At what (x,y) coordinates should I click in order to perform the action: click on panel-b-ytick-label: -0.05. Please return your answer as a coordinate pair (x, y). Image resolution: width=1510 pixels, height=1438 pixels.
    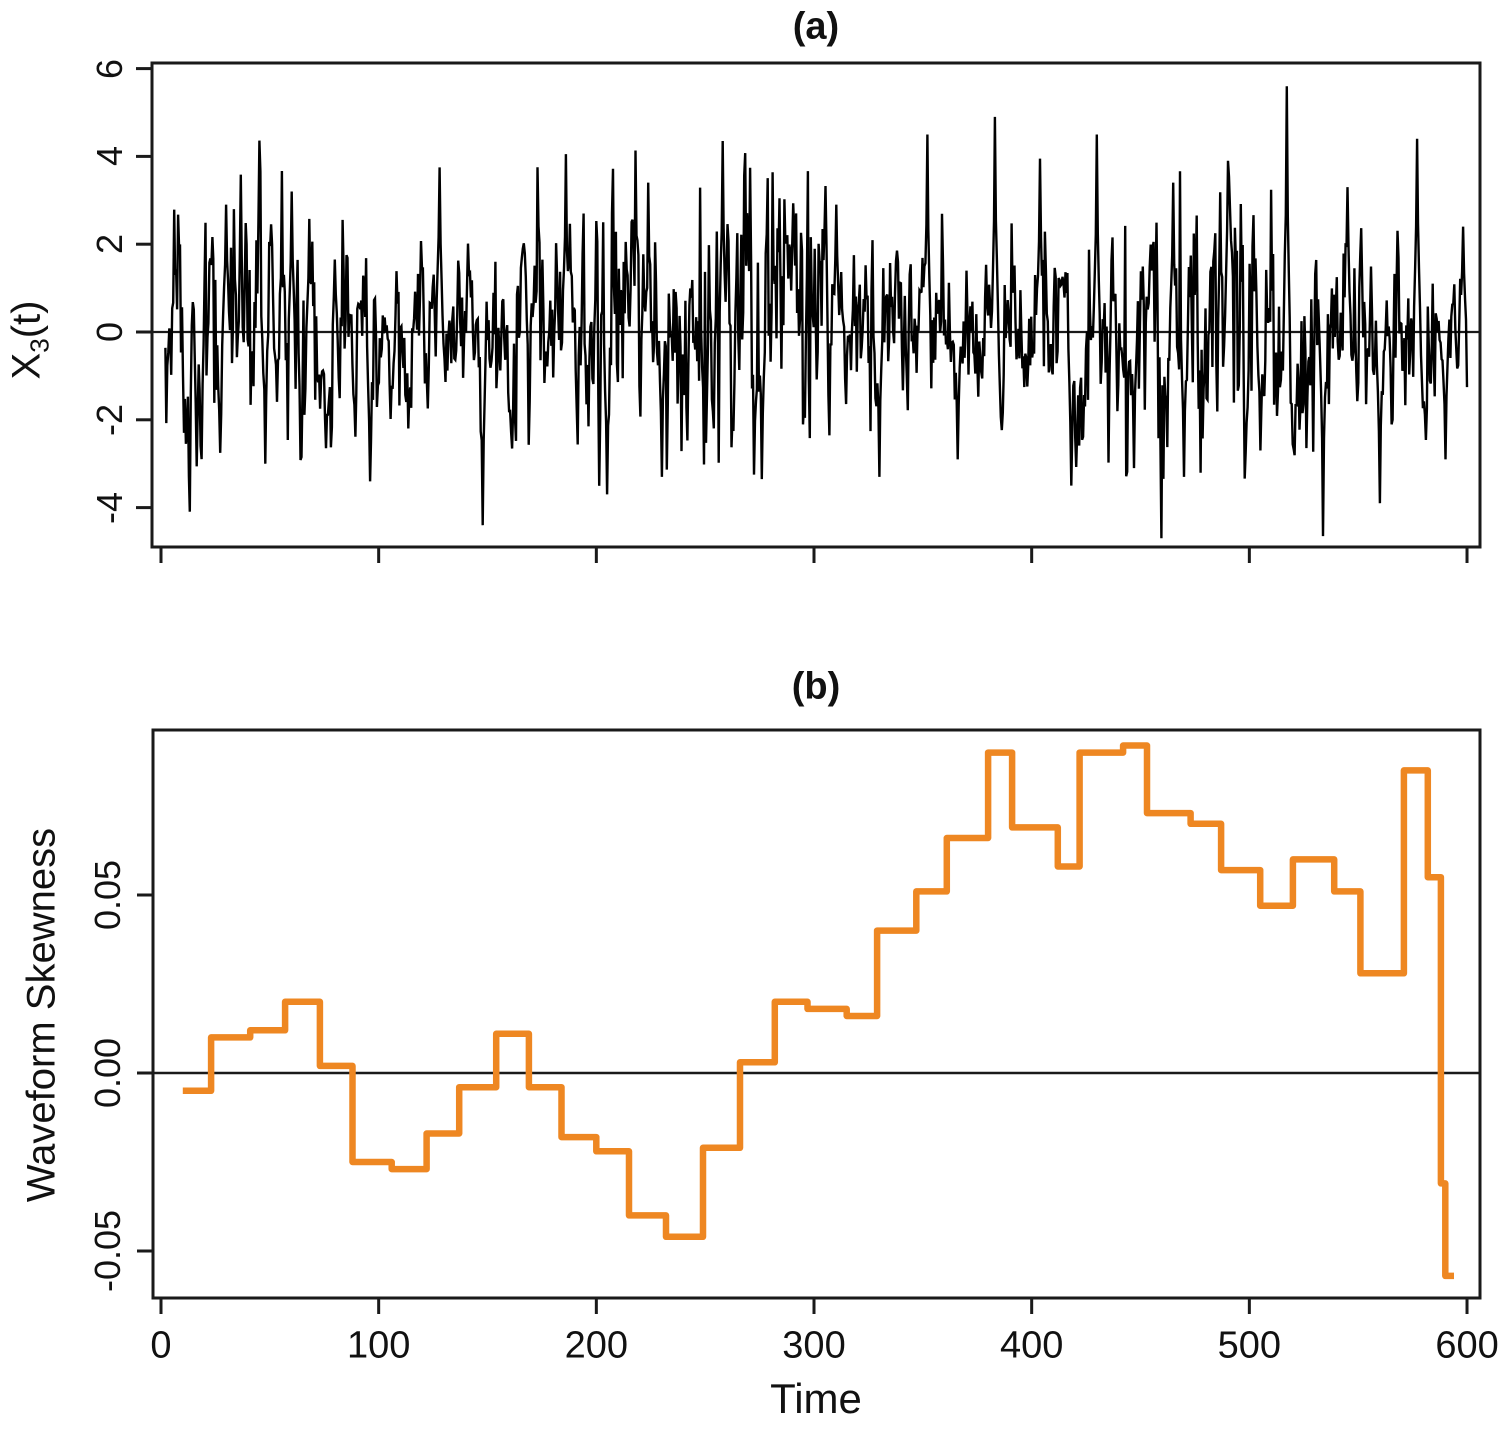
    Looking at the image, I should click on (107, 1251).